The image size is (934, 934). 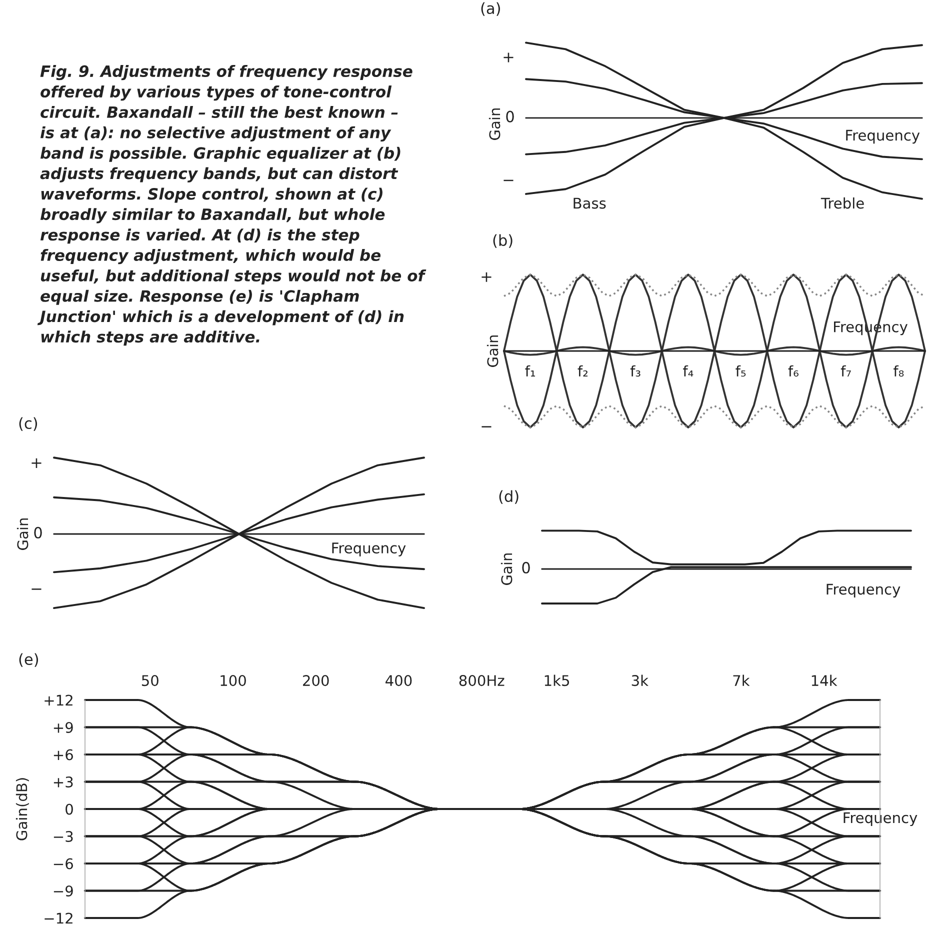 What do you see at coordinates (845, 370) in the screenshot?
I see `annotation: f₇` at bounding box center [845, 370].